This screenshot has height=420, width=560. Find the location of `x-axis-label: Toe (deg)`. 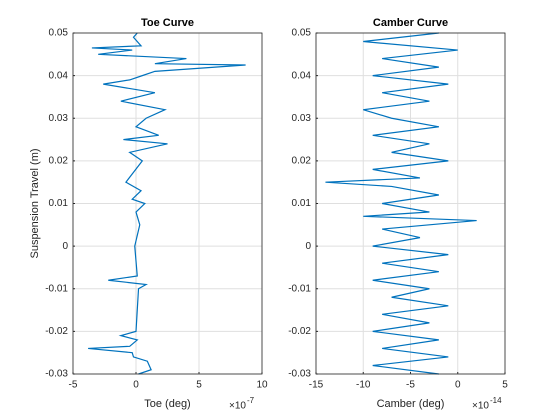

x-axis-label: Toe (deg) is located at coordinates (167, 404).